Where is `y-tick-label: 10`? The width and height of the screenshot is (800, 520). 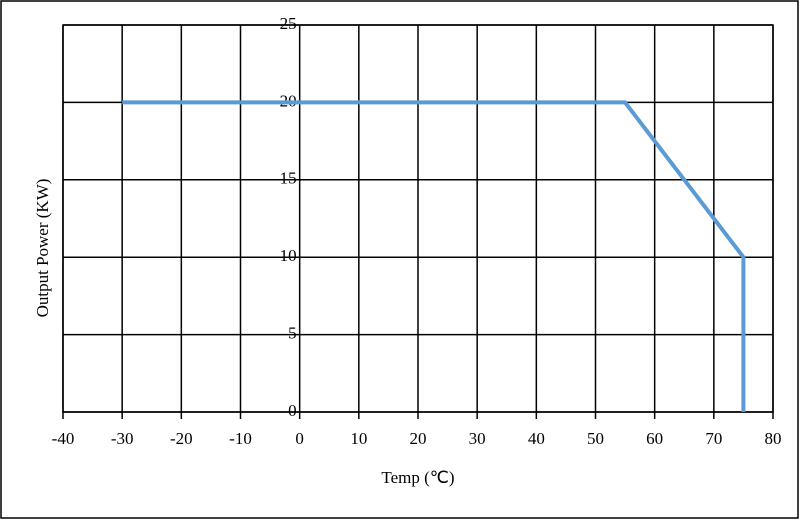
y-tick-label: 10 is located at coordinates (288, 255).